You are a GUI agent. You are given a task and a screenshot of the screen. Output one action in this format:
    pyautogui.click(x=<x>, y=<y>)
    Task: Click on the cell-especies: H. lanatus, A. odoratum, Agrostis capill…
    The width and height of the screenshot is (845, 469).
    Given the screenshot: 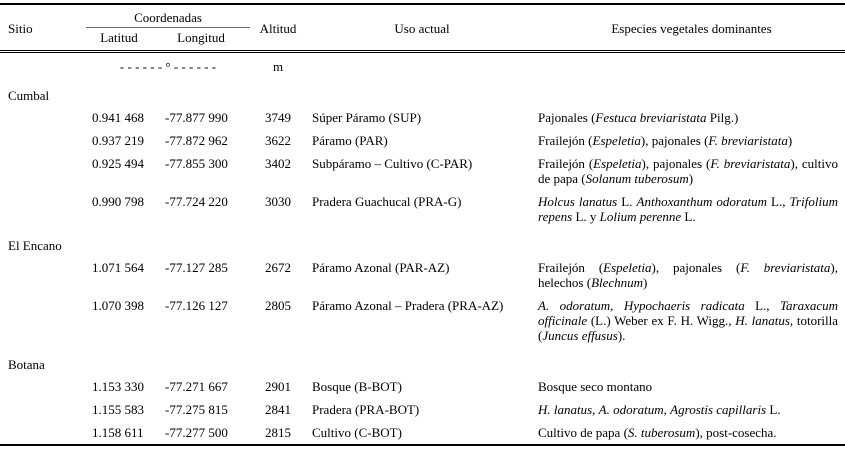 What is the action you would take?
    pyautogui.click(x=659, y=409)
    